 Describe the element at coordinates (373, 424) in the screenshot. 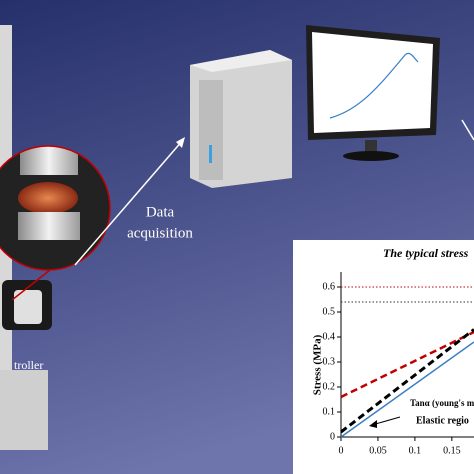

I see `annotation-arrowhead` at that location.